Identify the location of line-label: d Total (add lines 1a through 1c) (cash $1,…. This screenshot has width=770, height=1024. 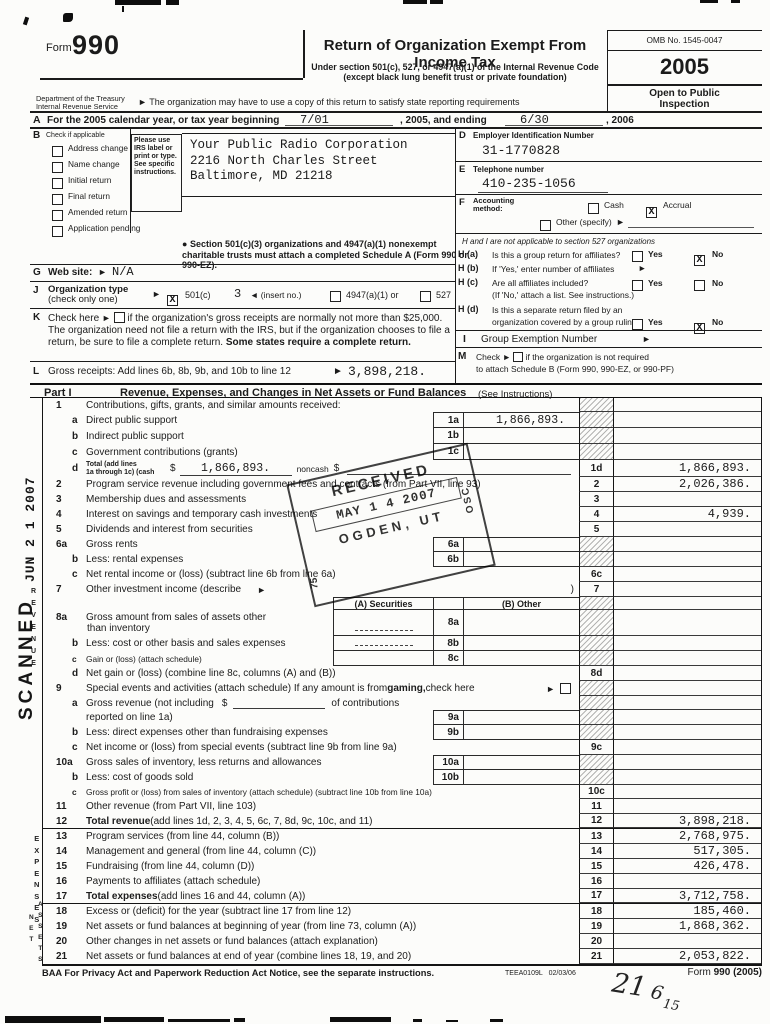
(311, 468).